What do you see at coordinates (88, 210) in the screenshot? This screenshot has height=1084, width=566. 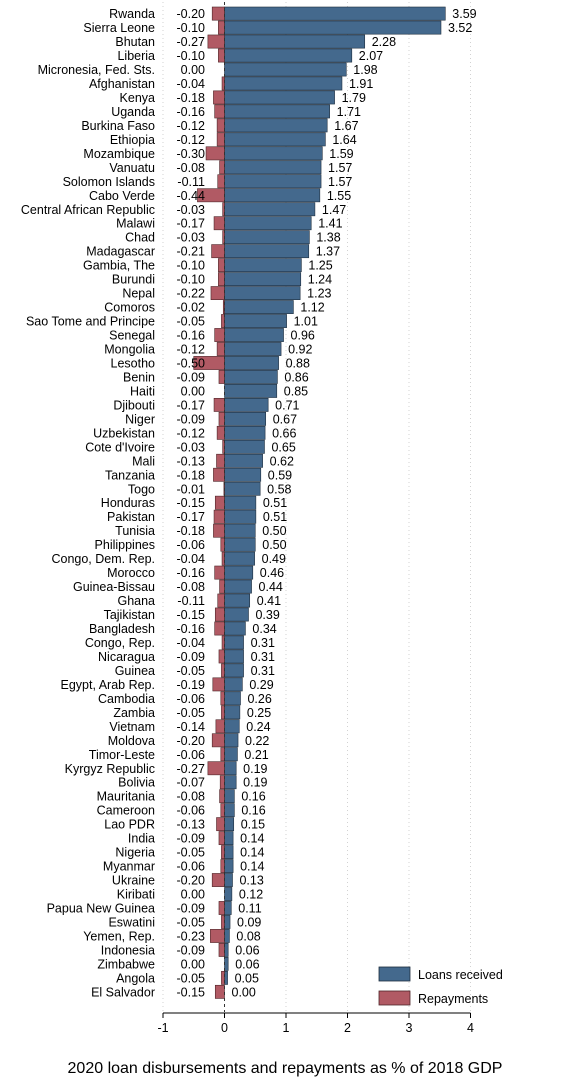 I see `category-label: Central African Republic` at bounding box center [88, 210].